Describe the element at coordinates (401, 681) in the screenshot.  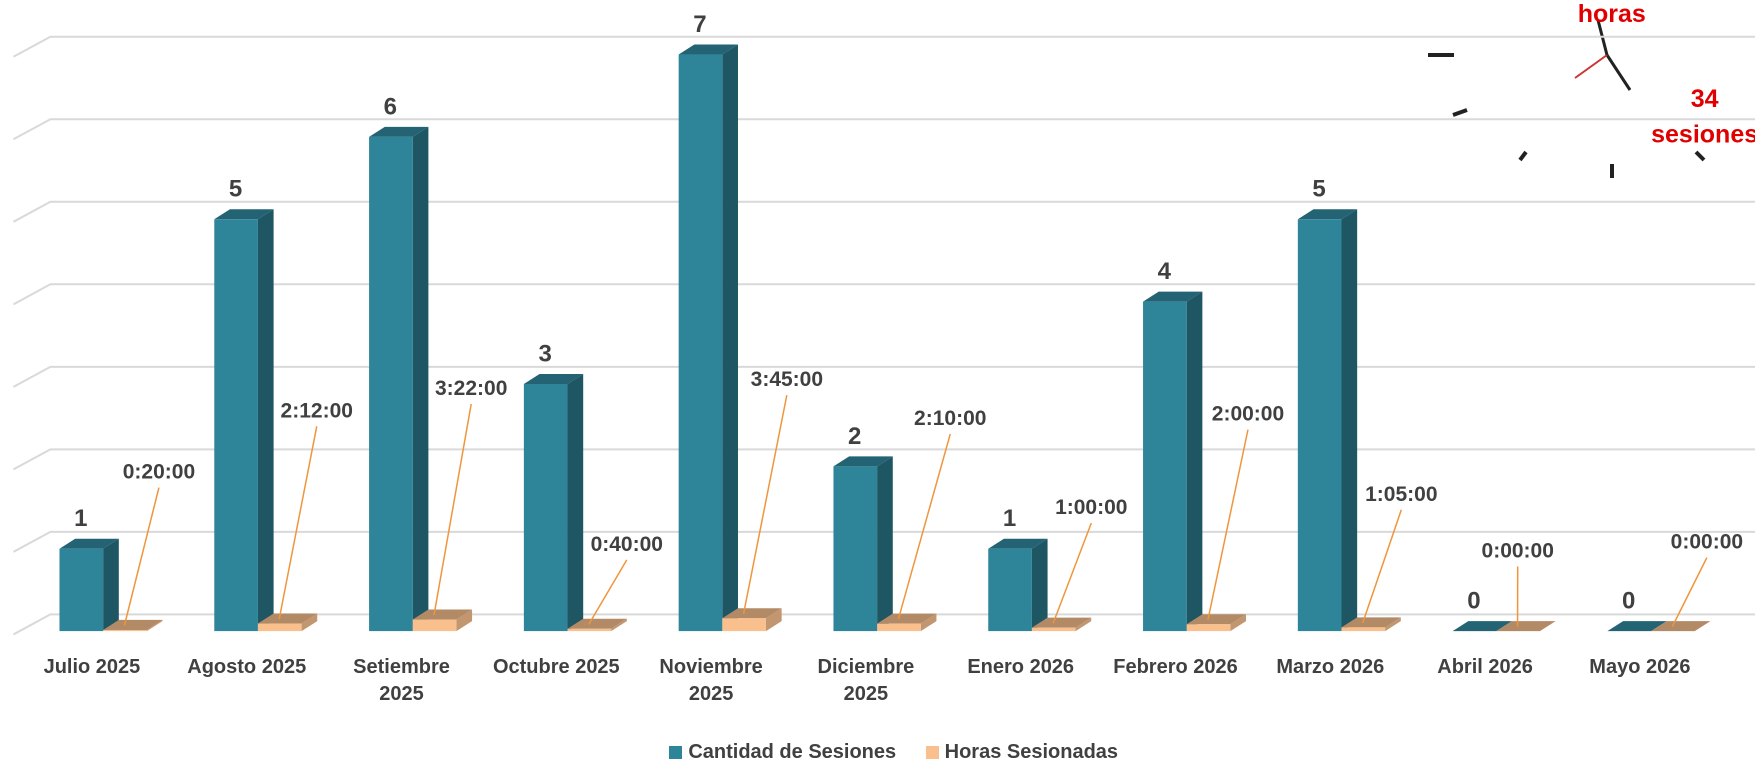
I see `x-tick-label: Setiembre 2025` at that location.